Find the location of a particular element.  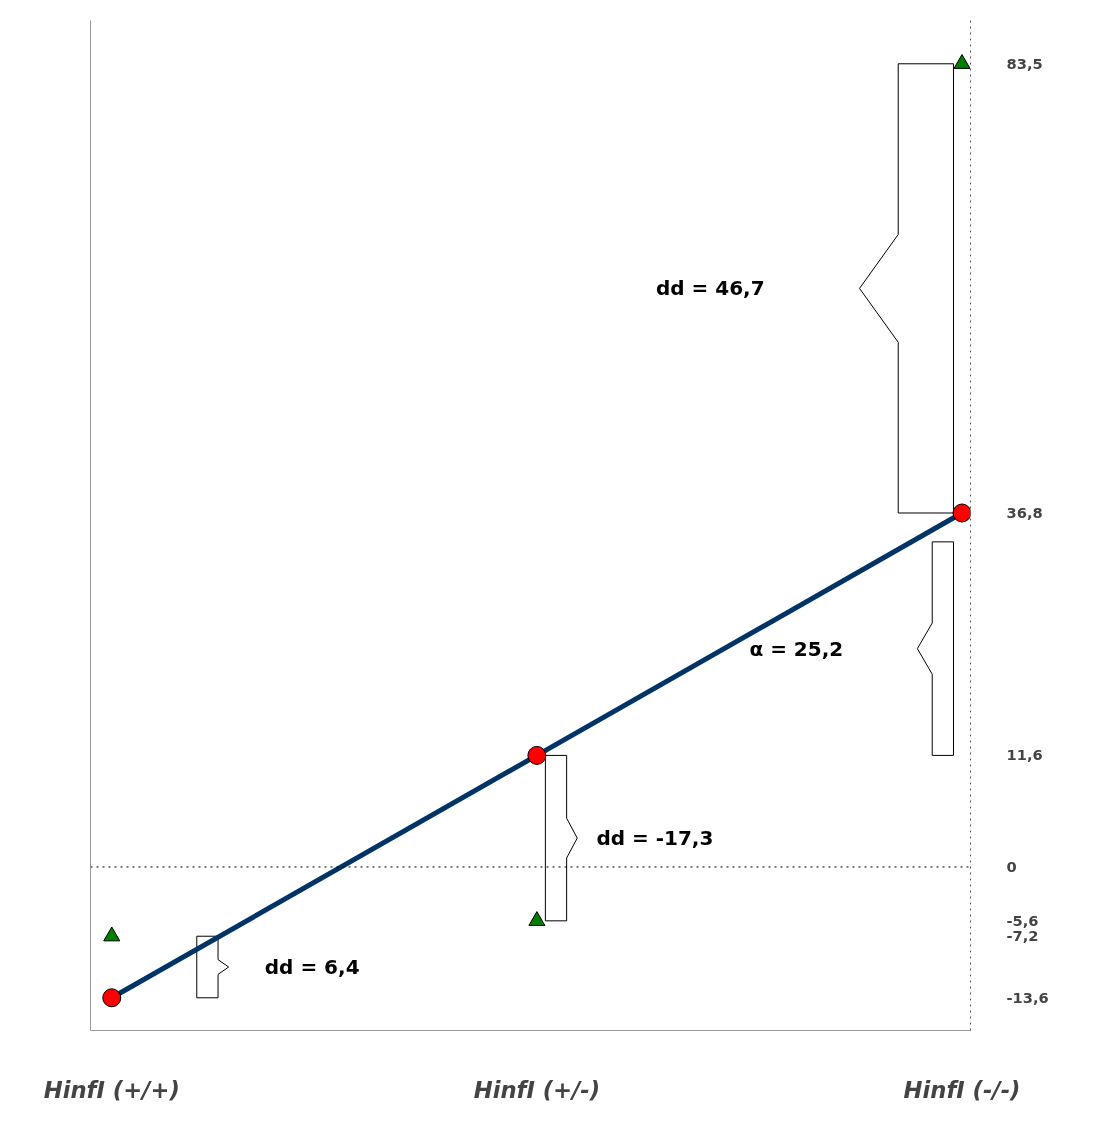

y-tick-label: -5,6 is located at coordinates (1022, 920).